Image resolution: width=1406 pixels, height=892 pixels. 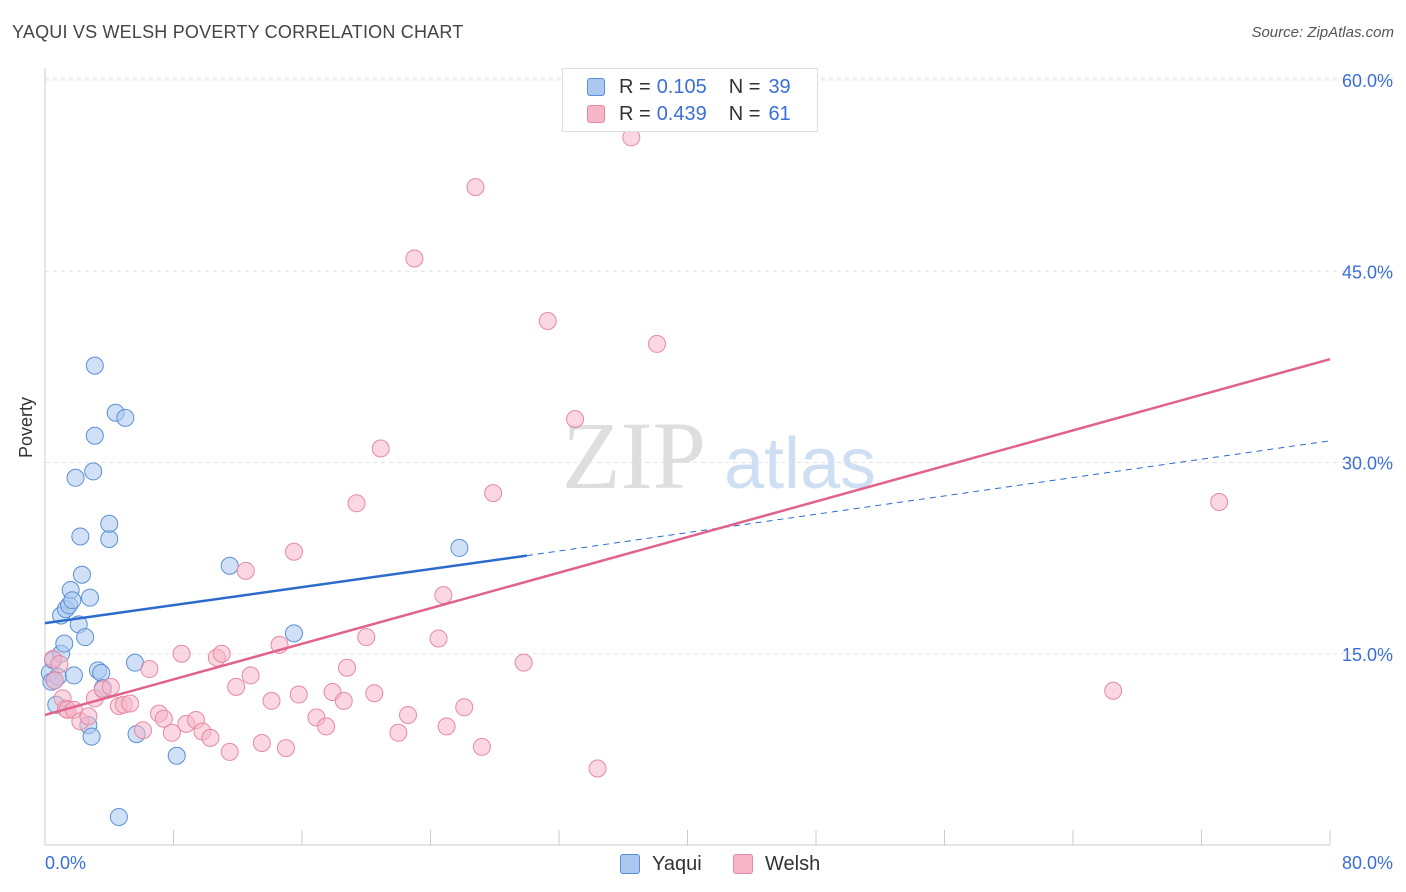 I want to click on bottom-legend-yaqui: Yaqui, so click(x=661, y=864).